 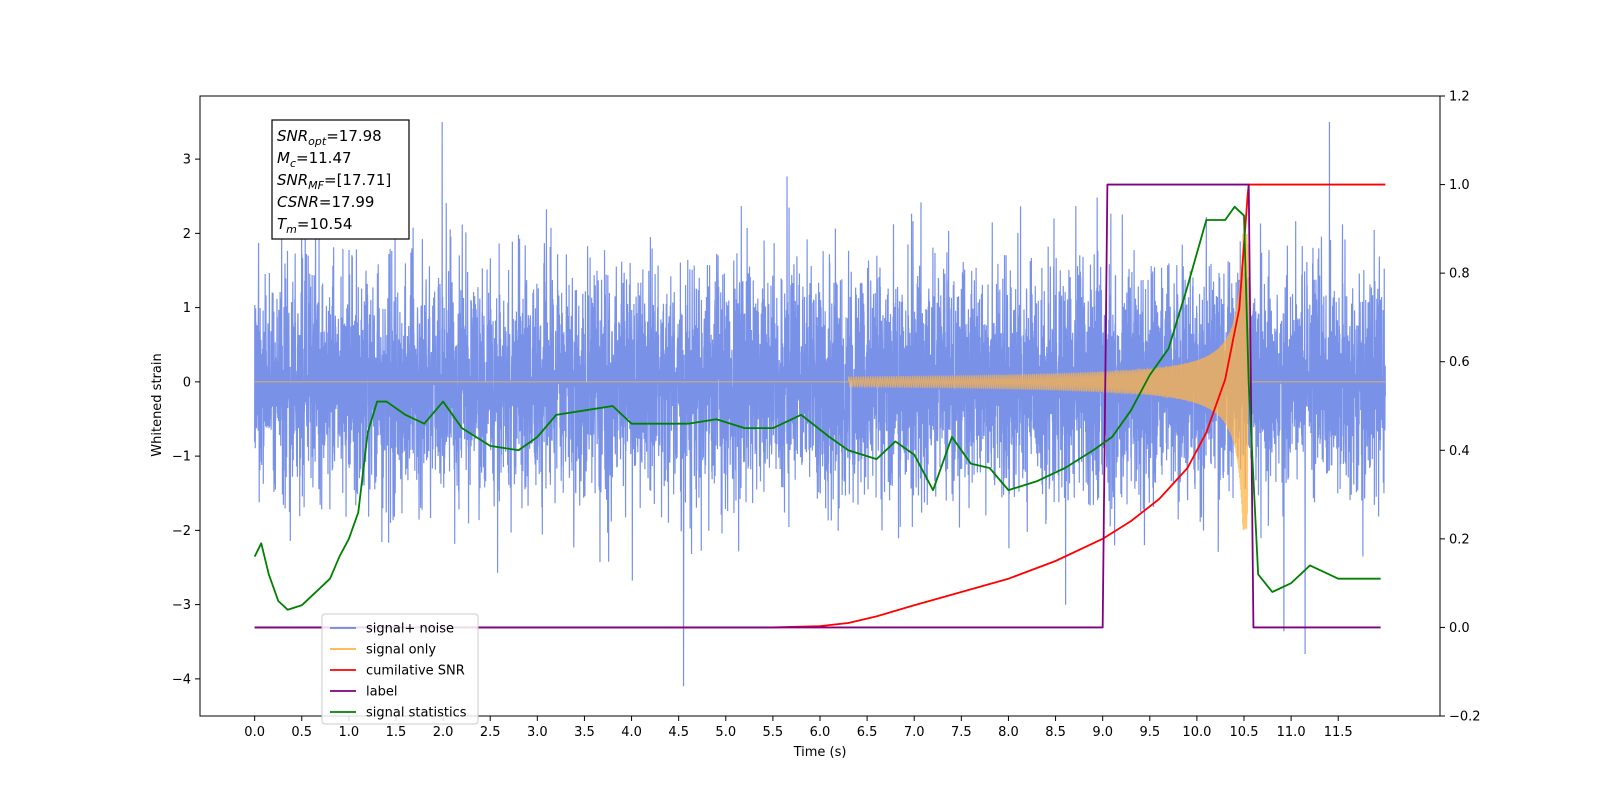 I want to click on info-box-frame, so click(x=340, y=179).